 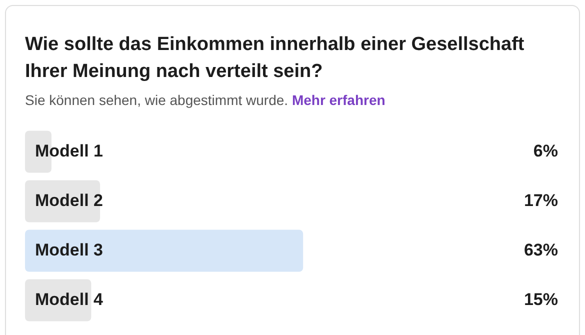 I want to click on chart-subtitle: Sie können sehen, wie abgestimmt wurde., so click(x=156, y=100).